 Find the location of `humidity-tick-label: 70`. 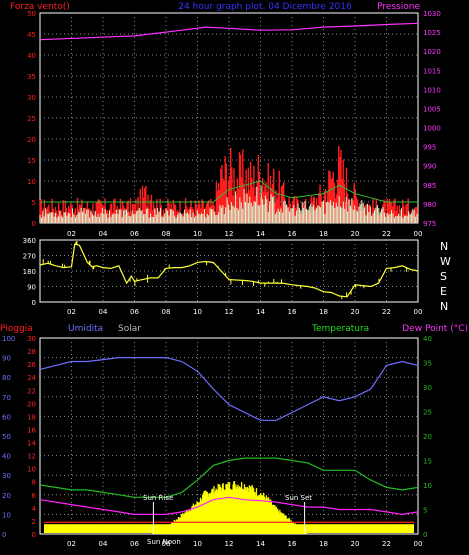

humidity-tick-label: 70 is located at coordinates (6, 398).